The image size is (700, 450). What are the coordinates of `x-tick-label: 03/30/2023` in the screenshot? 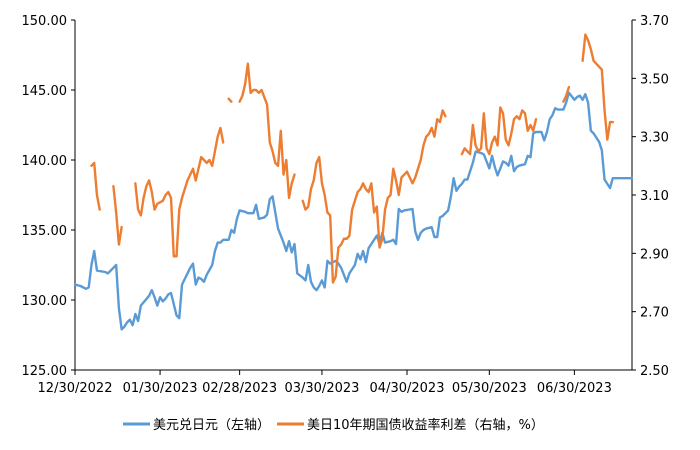 It's located at (321, 388).